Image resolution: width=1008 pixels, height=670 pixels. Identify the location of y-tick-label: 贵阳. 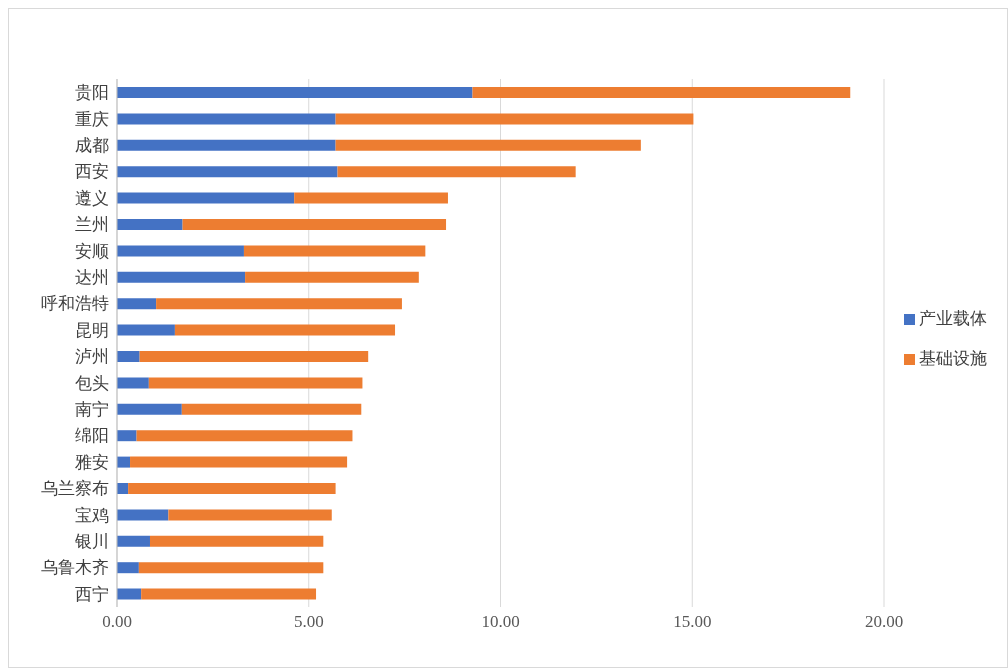
(92, 92).